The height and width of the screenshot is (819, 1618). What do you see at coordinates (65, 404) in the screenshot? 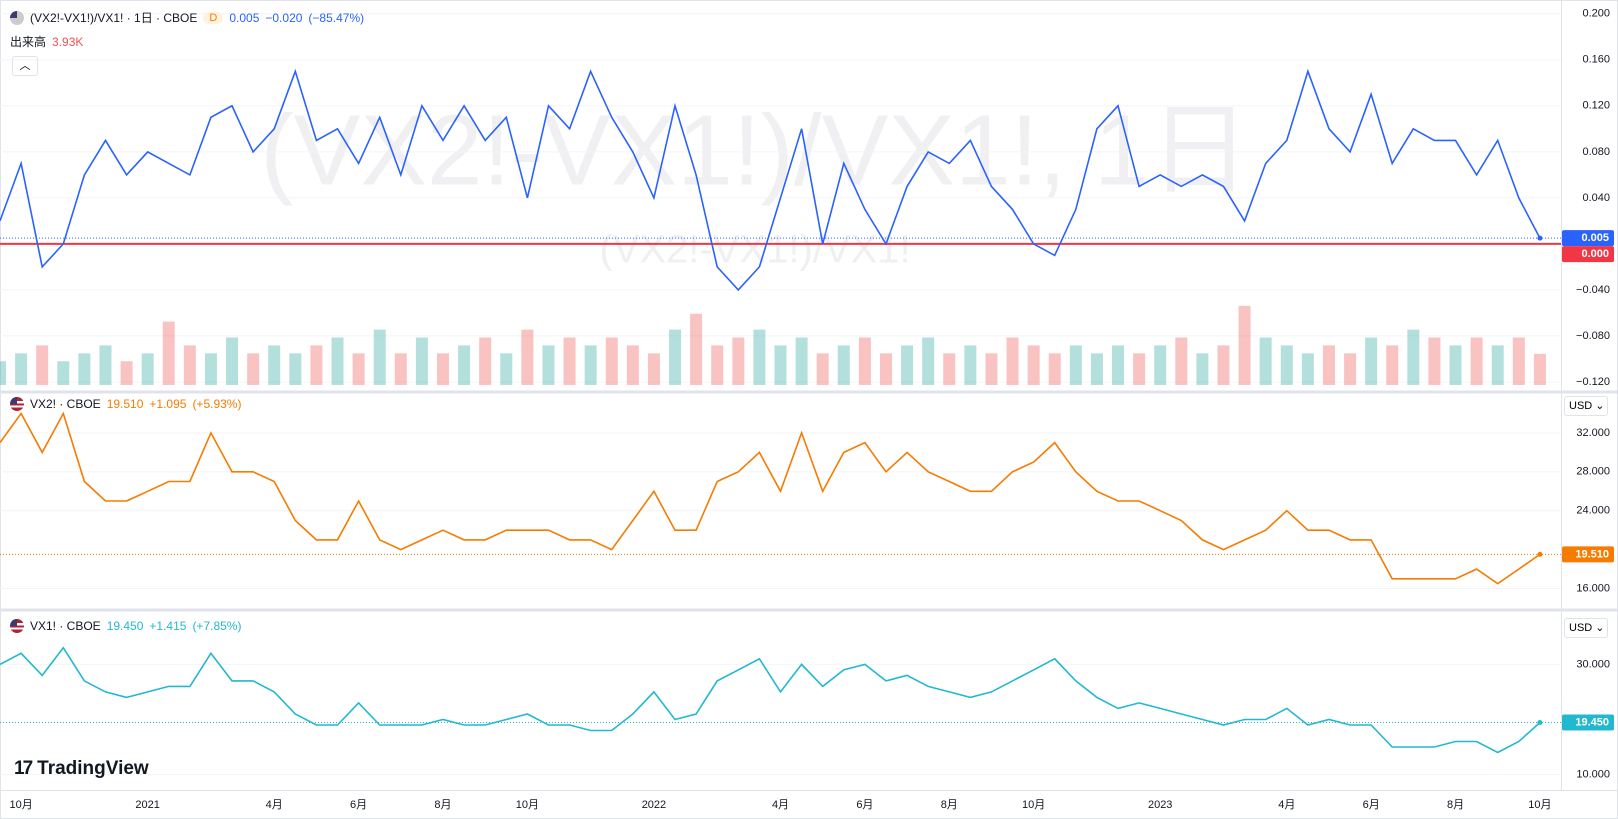
I see `legend-title: VX2! · CBOE` at bounding box center [65, 404].